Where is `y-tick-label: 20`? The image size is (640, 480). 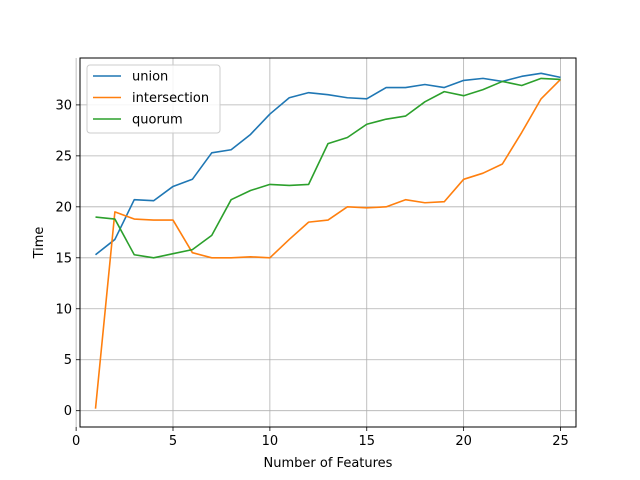
y-tick-label: 20 is located at coordinates (63, 207).